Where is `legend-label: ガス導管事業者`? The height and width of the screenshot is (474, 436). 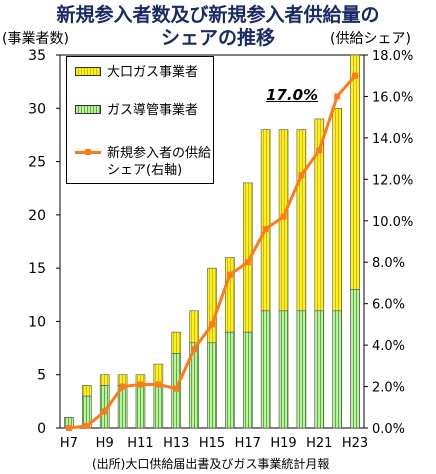 legend-label: ガス導管事業者 is located at coordinates (153, 110).